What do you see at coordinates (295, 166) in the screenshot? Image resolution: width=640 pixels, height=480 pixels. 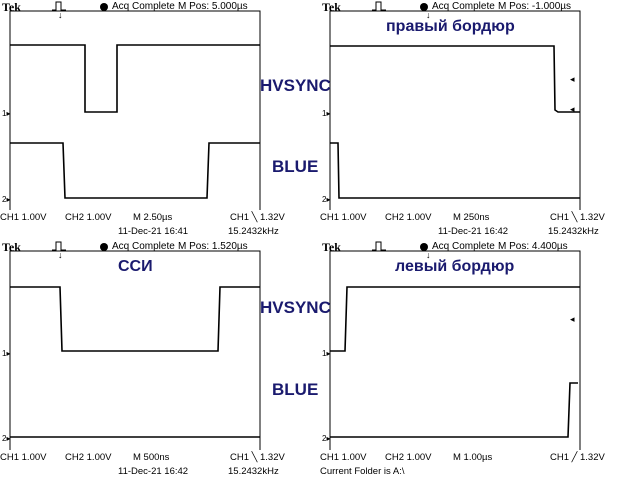 I see `label-blue-top: BLUE` at bounding box center [295, 166].